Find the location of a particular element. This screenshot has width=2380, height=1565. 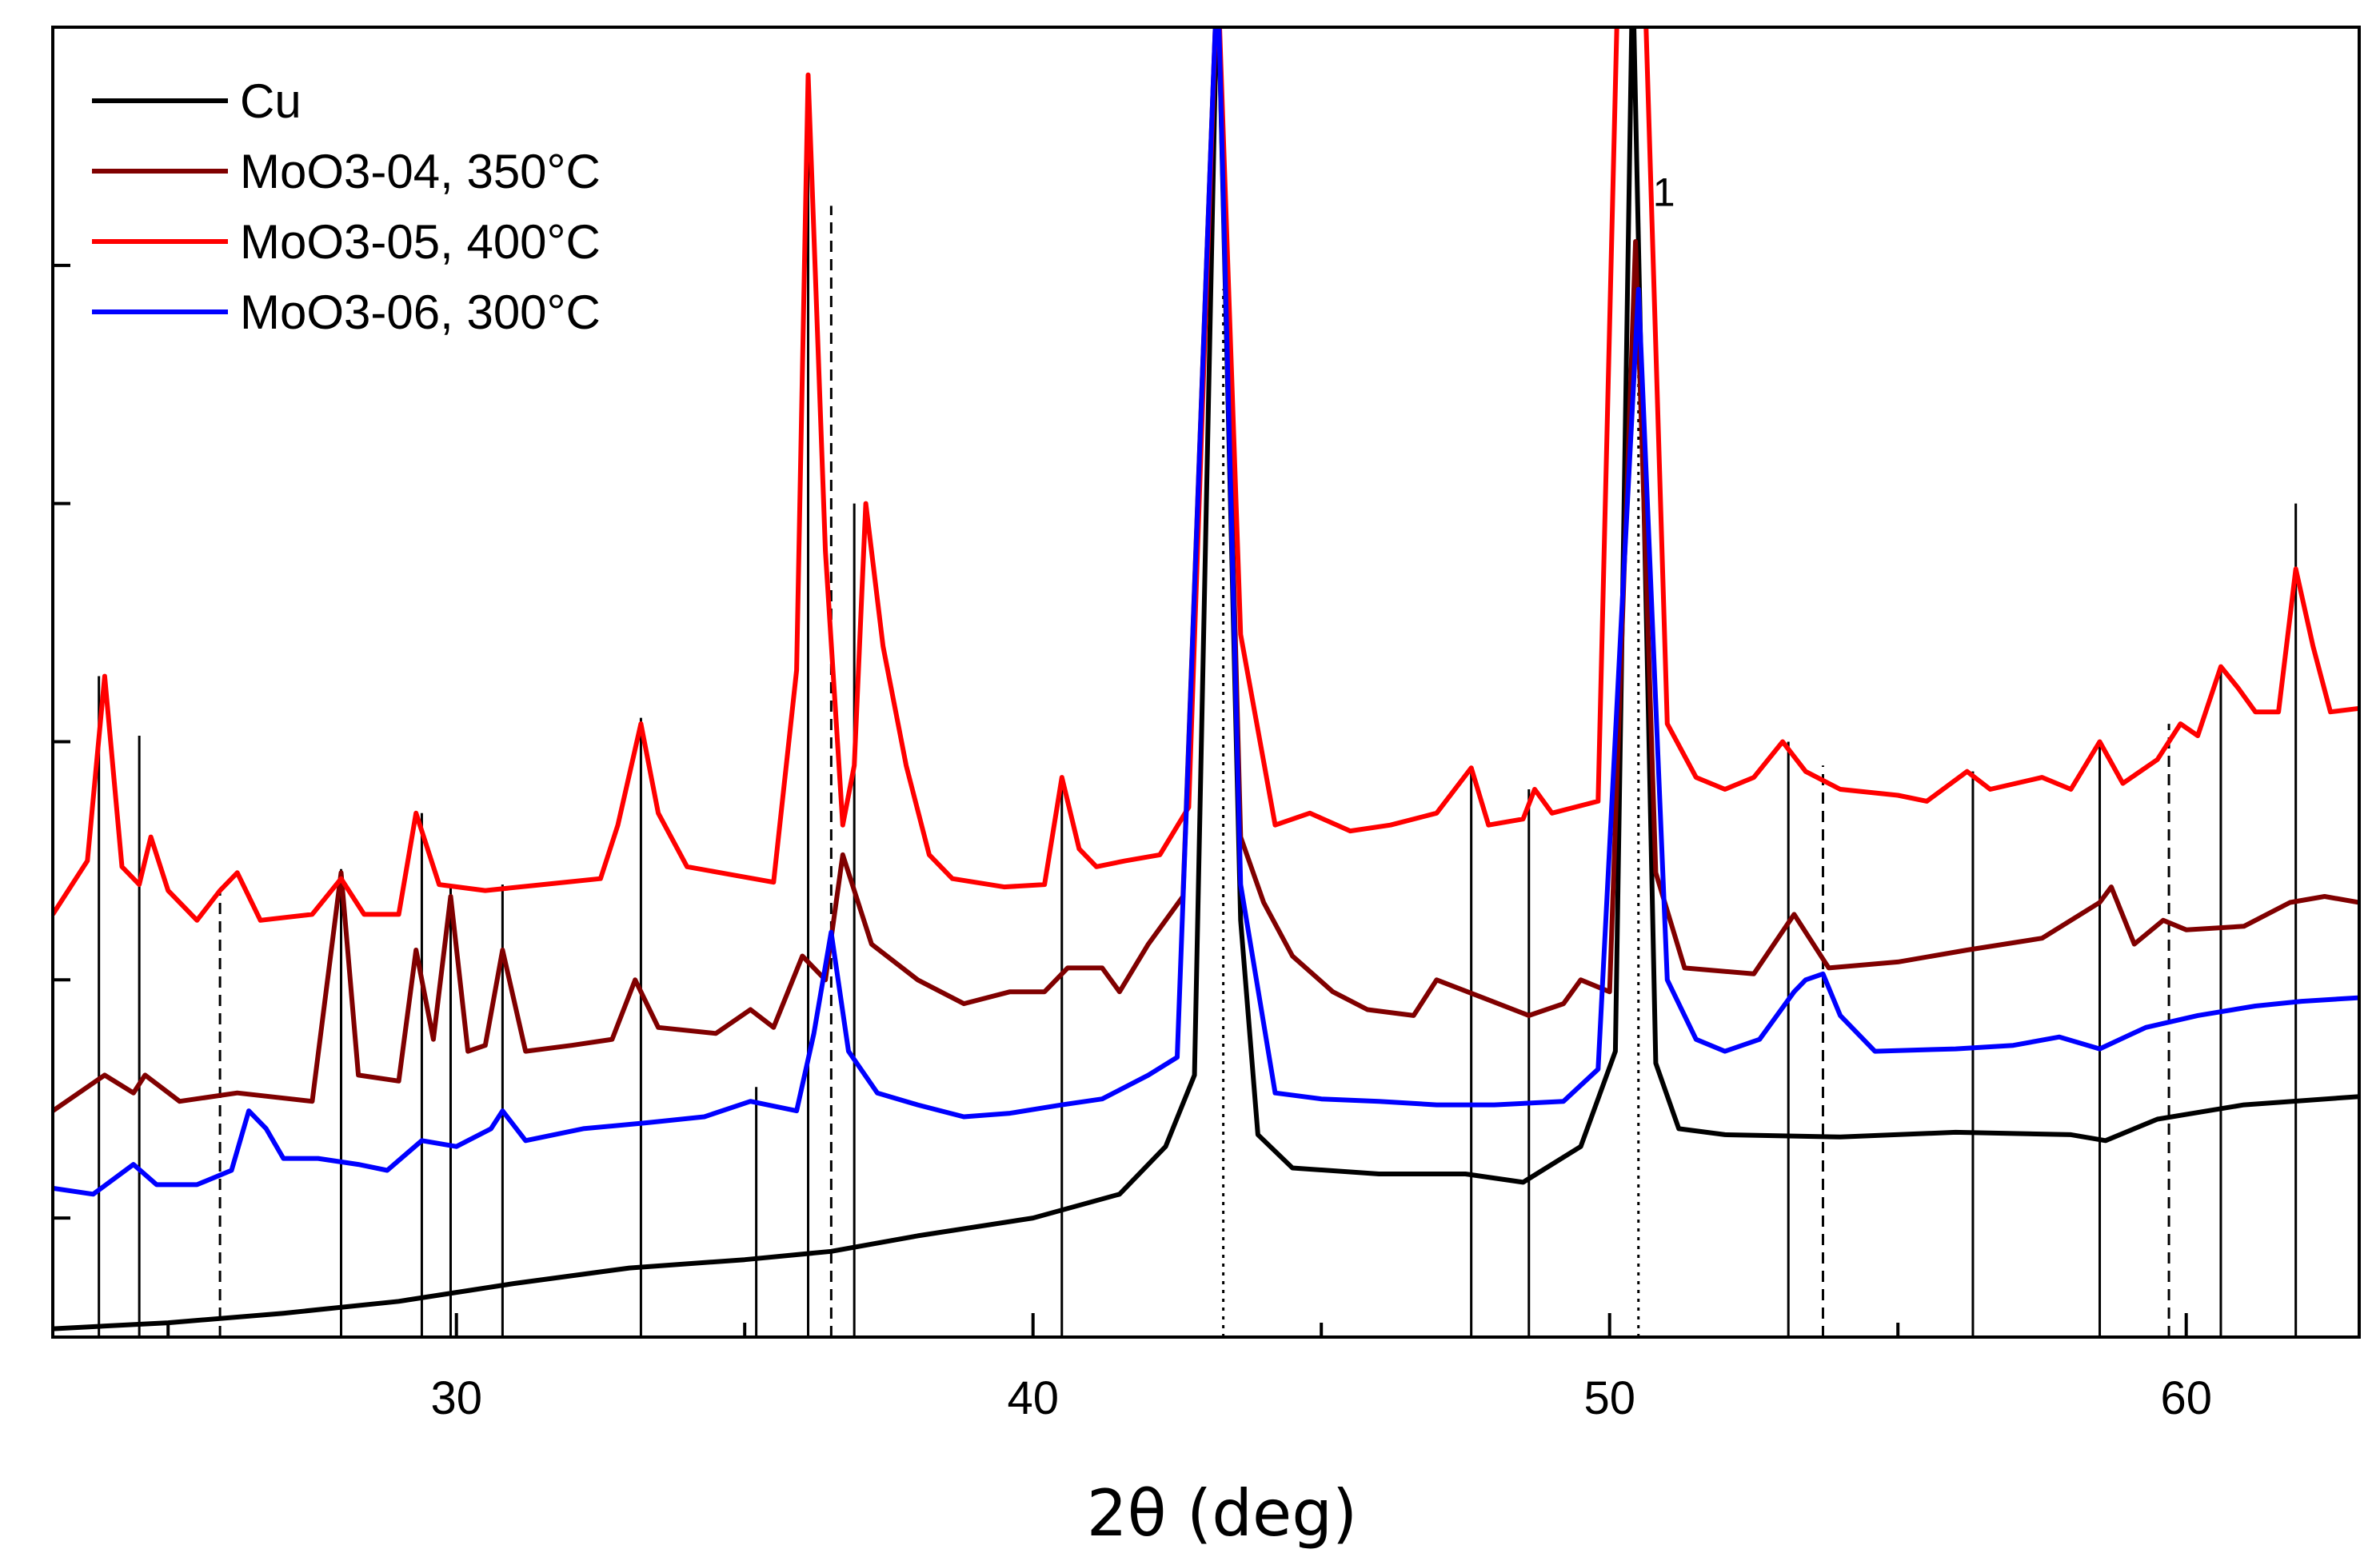

legend-label-1: MoO3-04, 350°C is located at coordinates (420, 171).